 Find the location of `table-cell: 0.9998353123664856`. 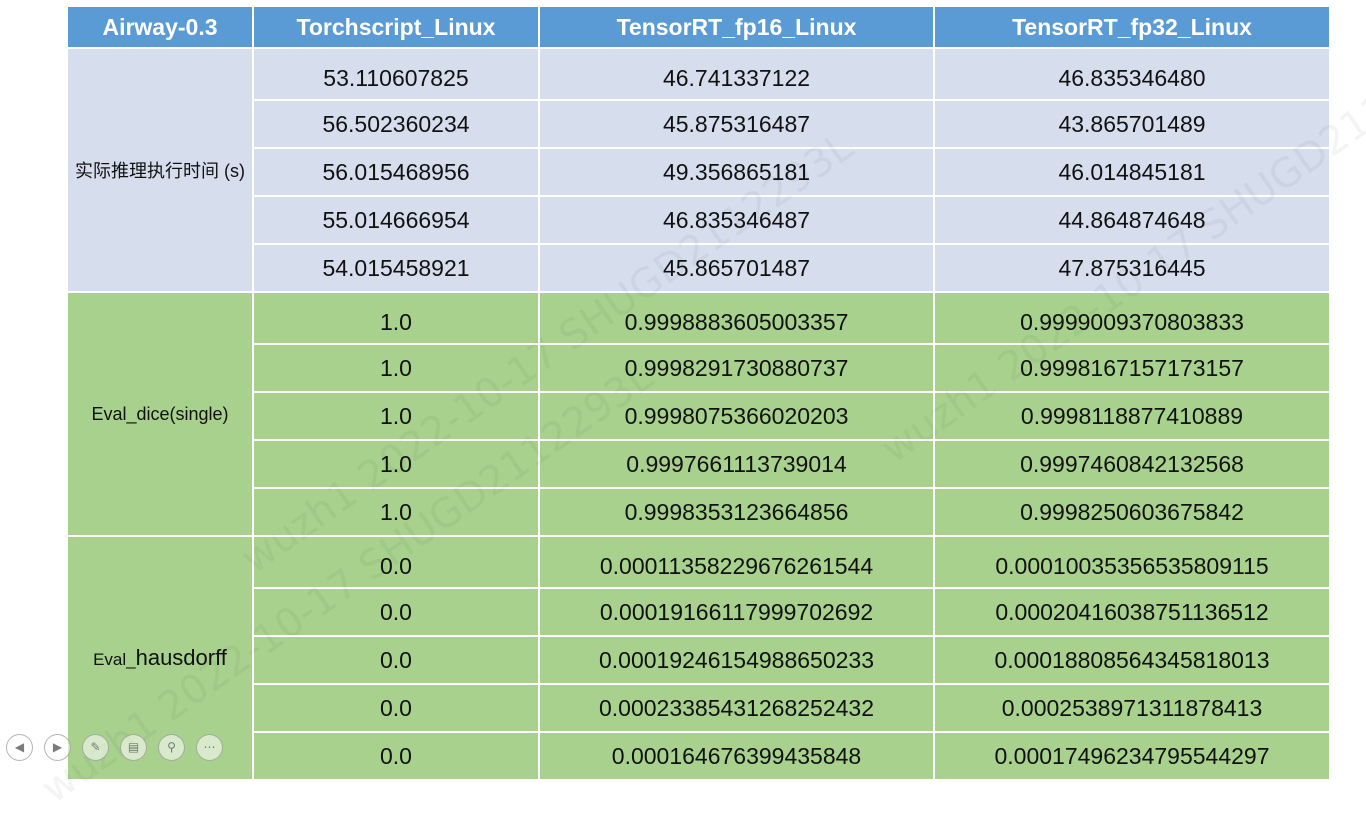

table-cell: 0.9998353123664856 is located at coordinates (736, 512).